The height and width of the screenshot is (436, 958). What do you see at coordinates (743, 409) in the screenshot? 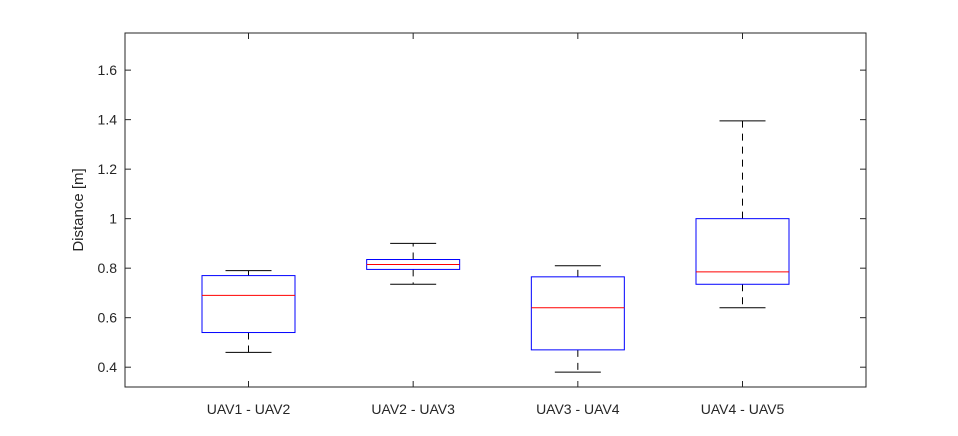
I see `x-tick-label: UAV4 - UAV5` at bounding box center [743, 409].